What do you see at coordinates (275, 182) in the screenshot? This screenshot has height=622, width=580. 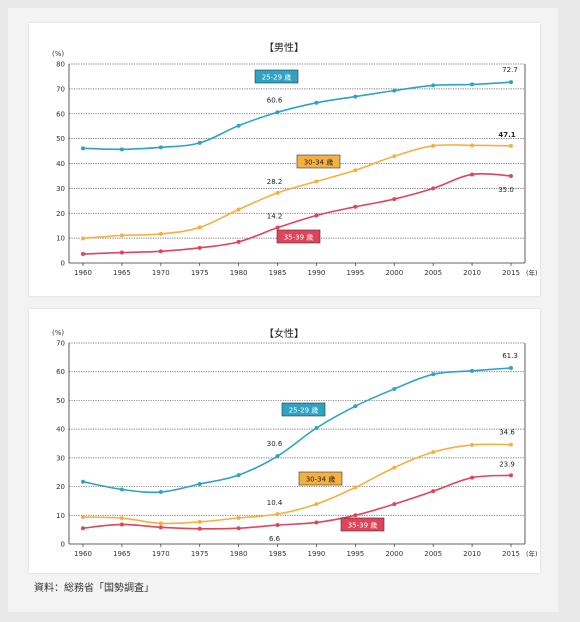 I see `data-label: 28.2` at bounding box center [275, 182].